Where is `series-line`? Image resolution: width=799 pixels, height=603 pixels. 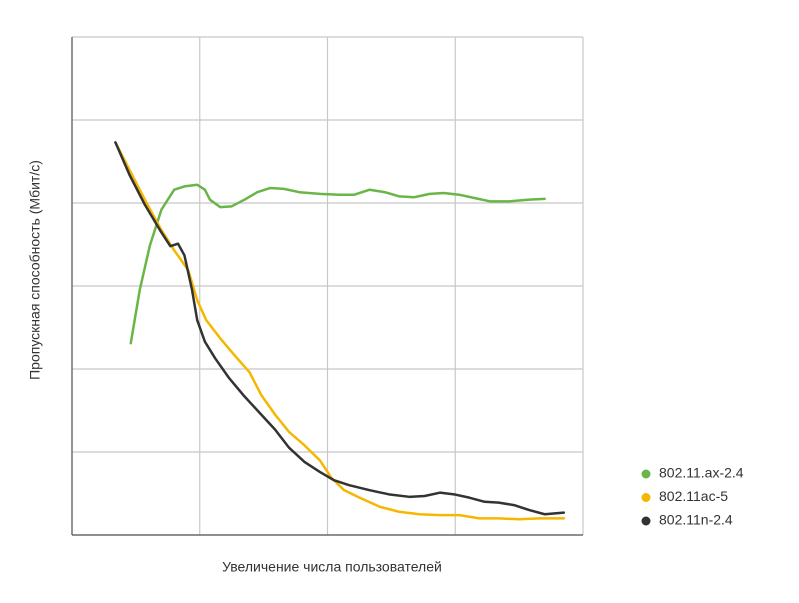 series-line is located at coordinates (337, 264).